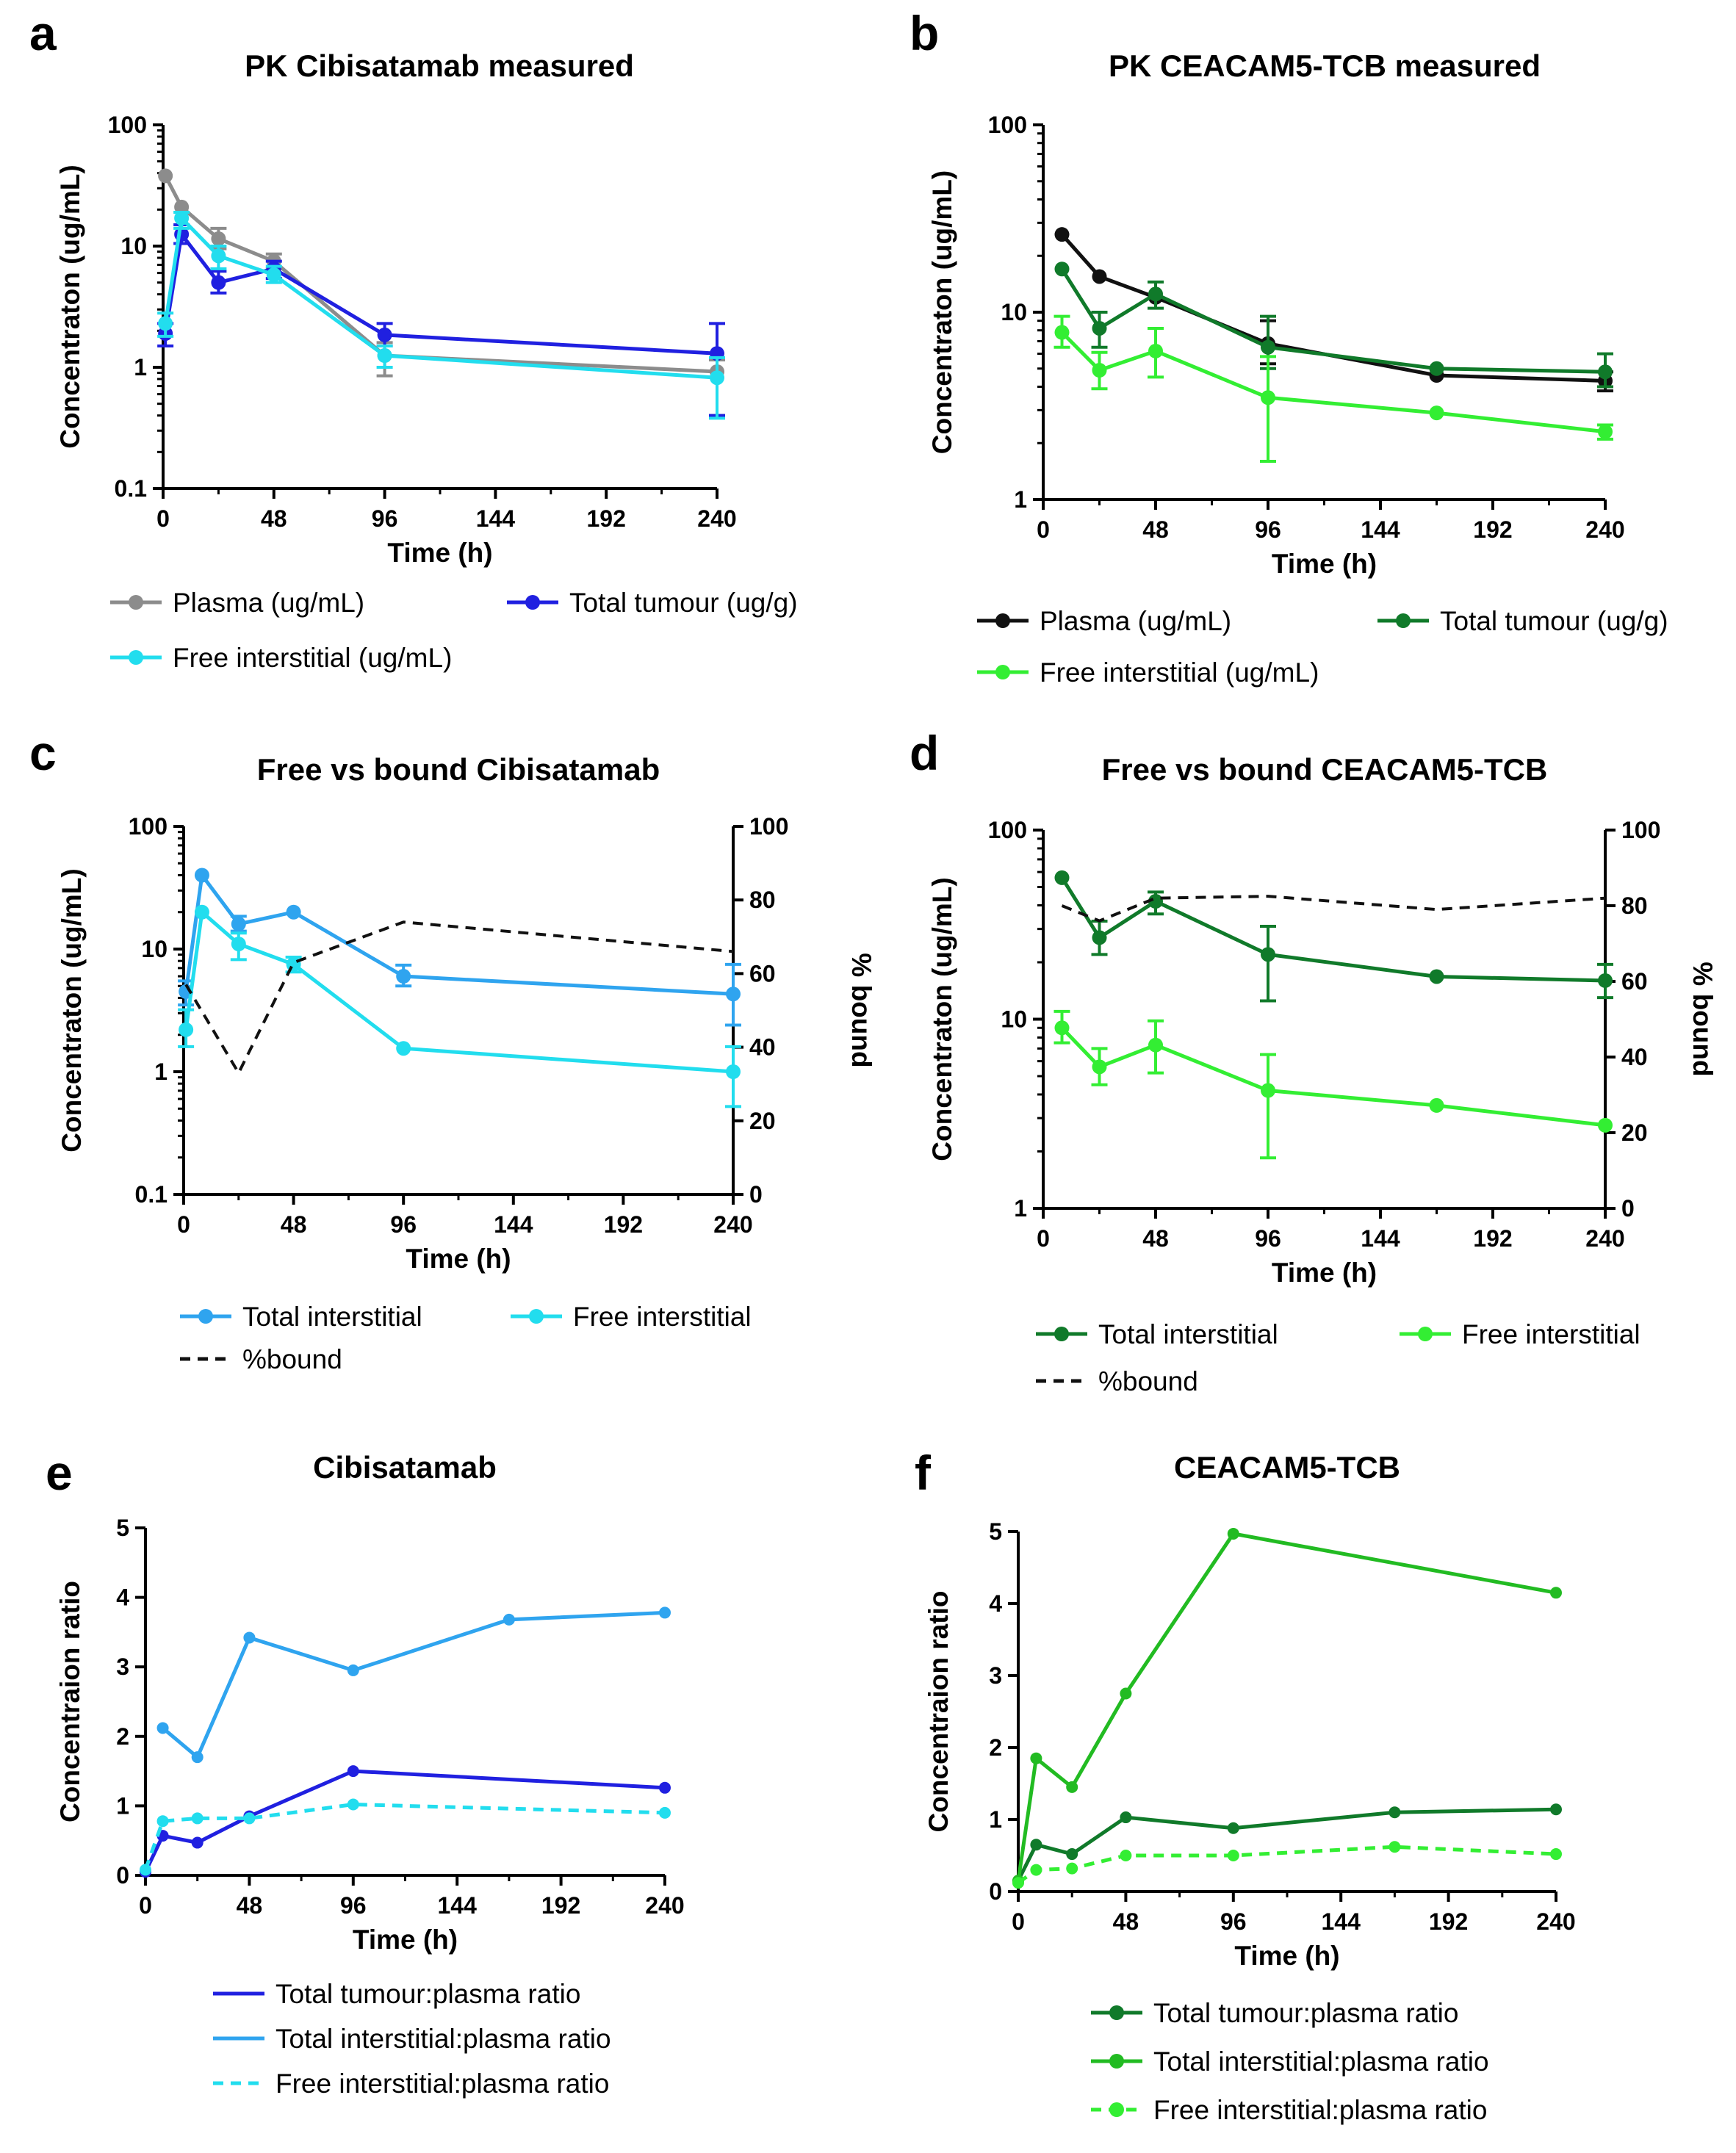 Image resolution: width=1736 pixels, height=2153 pixels. Describe the element at coordinates (1007, 125) in the screenshot. I see `y-tick-label: 100` at that location.